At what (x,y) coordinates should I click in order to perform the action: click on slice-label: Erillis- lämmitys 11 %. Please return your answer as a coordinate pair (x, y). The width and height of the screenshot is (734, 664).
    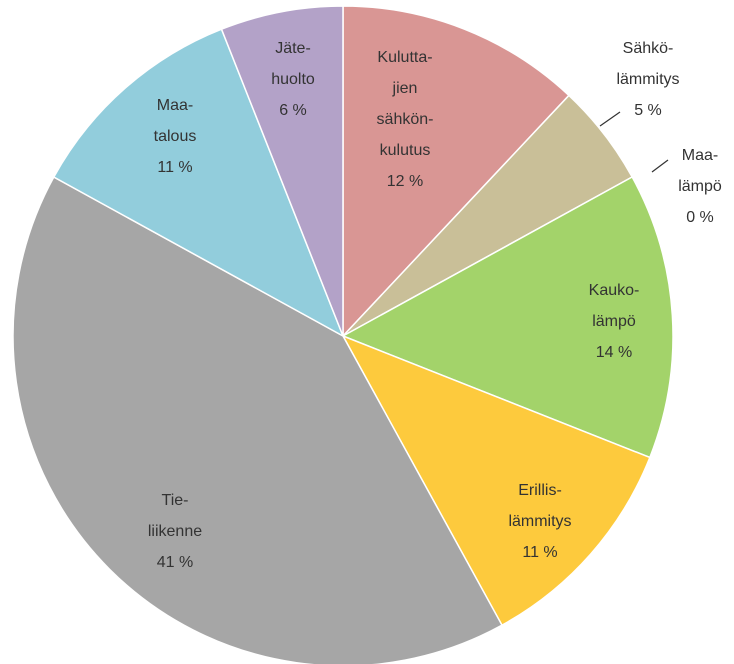
    Looking at the image, I should click on (539, 521).